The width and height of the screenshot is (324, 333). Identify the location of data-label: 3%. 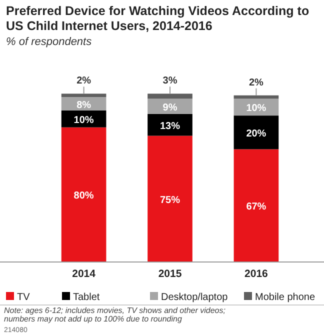
(170, 81).